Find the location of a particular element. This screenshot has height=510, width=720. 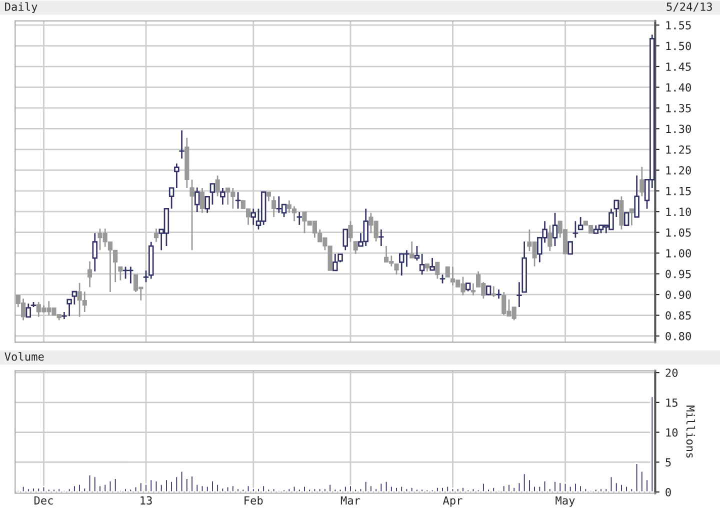

y-tick-label: 1.40 is located at coordinates (678, 87).